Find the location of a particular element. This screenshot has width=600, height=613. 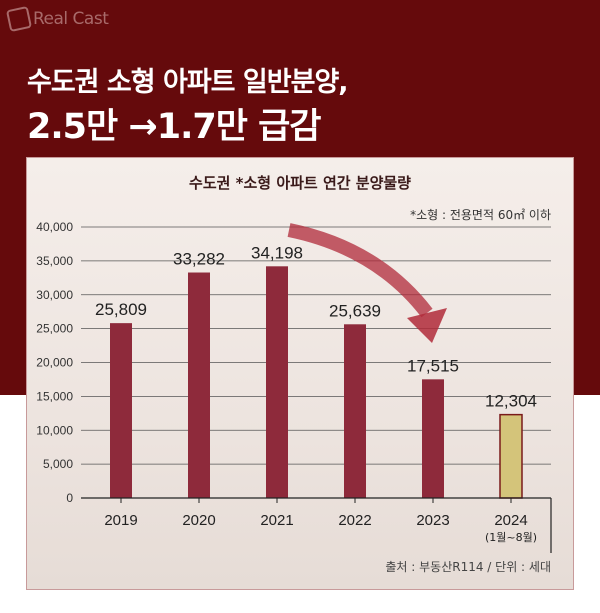

y-tick-label: 5,000 is located at coordinates (58, 464).